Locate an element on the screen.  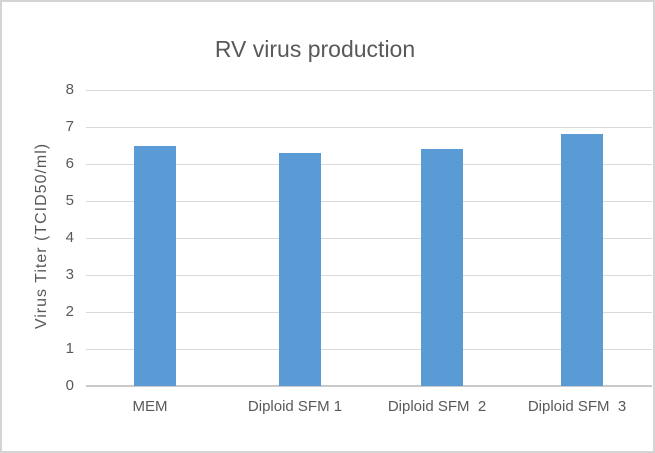
x-category-label: Diploid SFM 1 is located at coordinates (295, 406).